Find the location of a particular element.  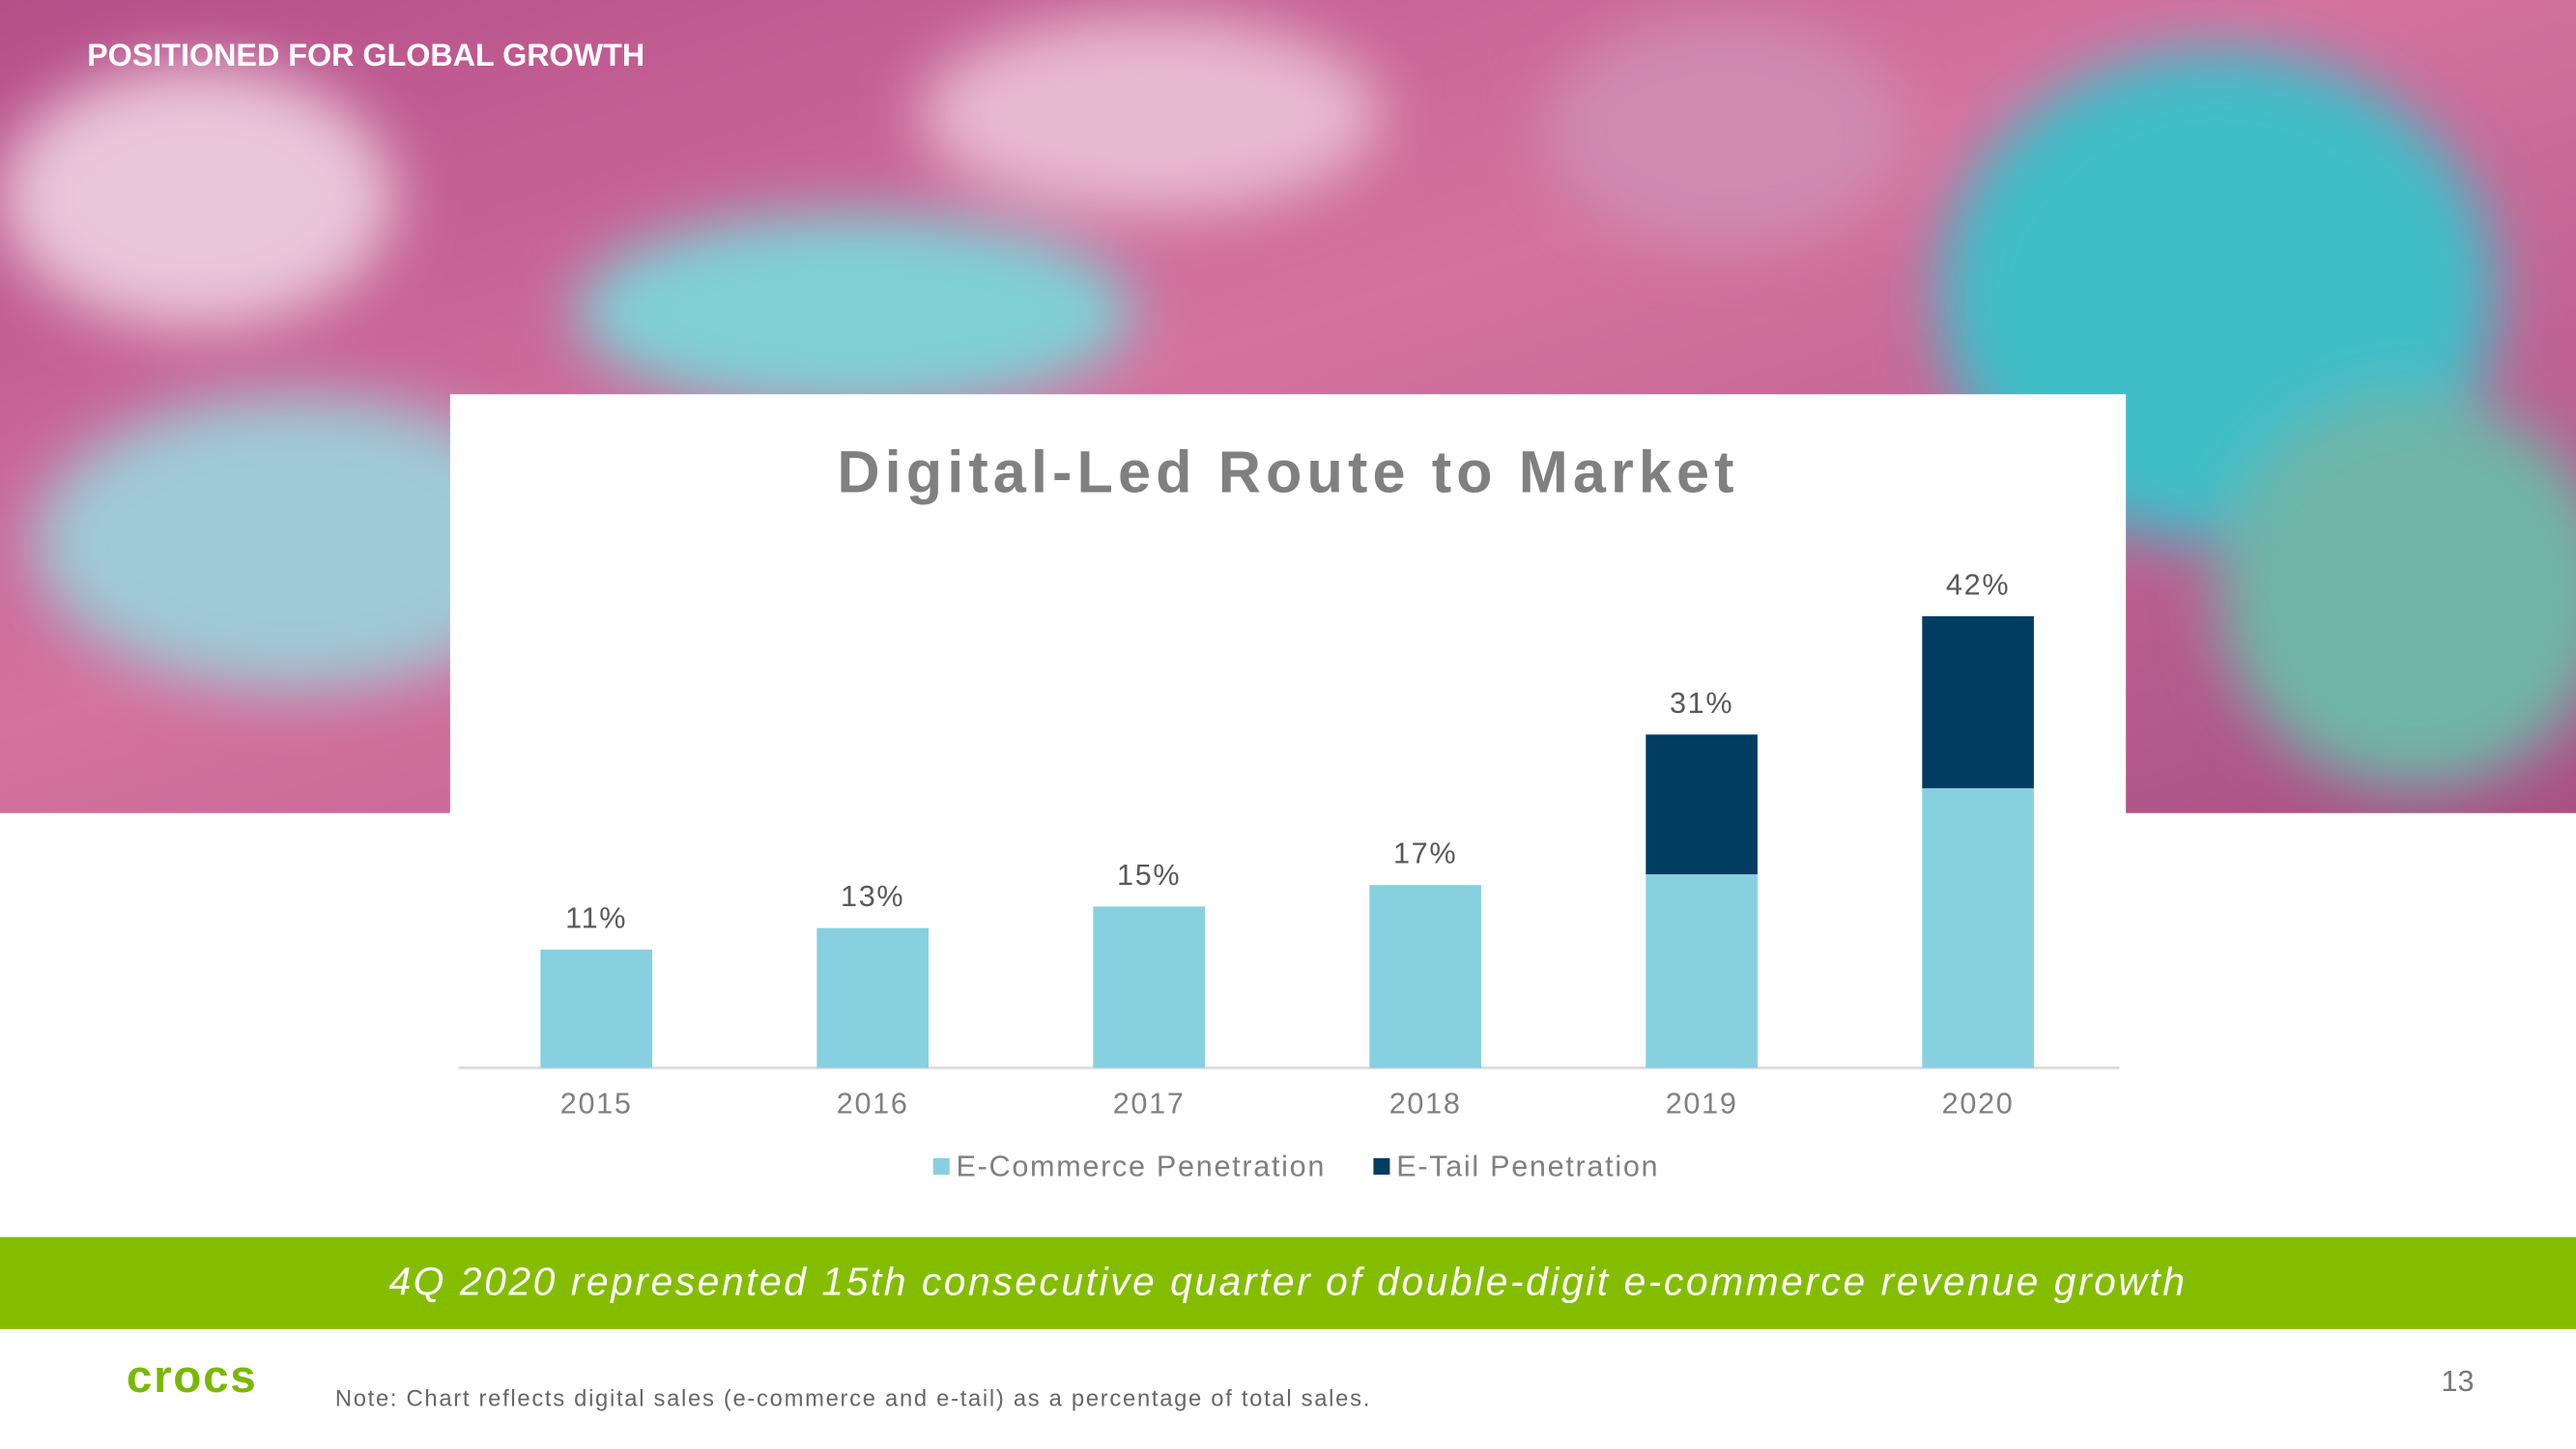

total-label: 42% is located at coordinates (1978, 584).